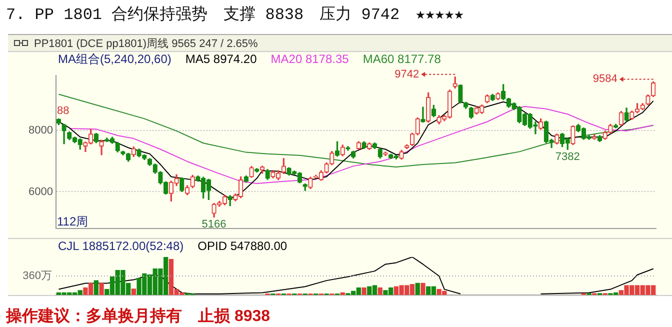 The width and height of the screenshot is (672, 327). Describe the element at coordinates (115, 59) in the screenshot. I see `legend-title: MA组合(5,240,20,60)` at that location.